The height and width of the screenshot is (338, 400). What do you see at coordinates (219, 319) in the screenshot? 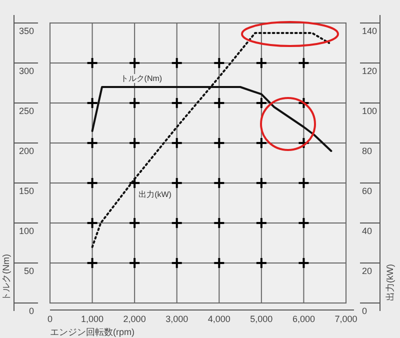
I see `x-tick-label: 4,000` at bounding box center [219, 319].